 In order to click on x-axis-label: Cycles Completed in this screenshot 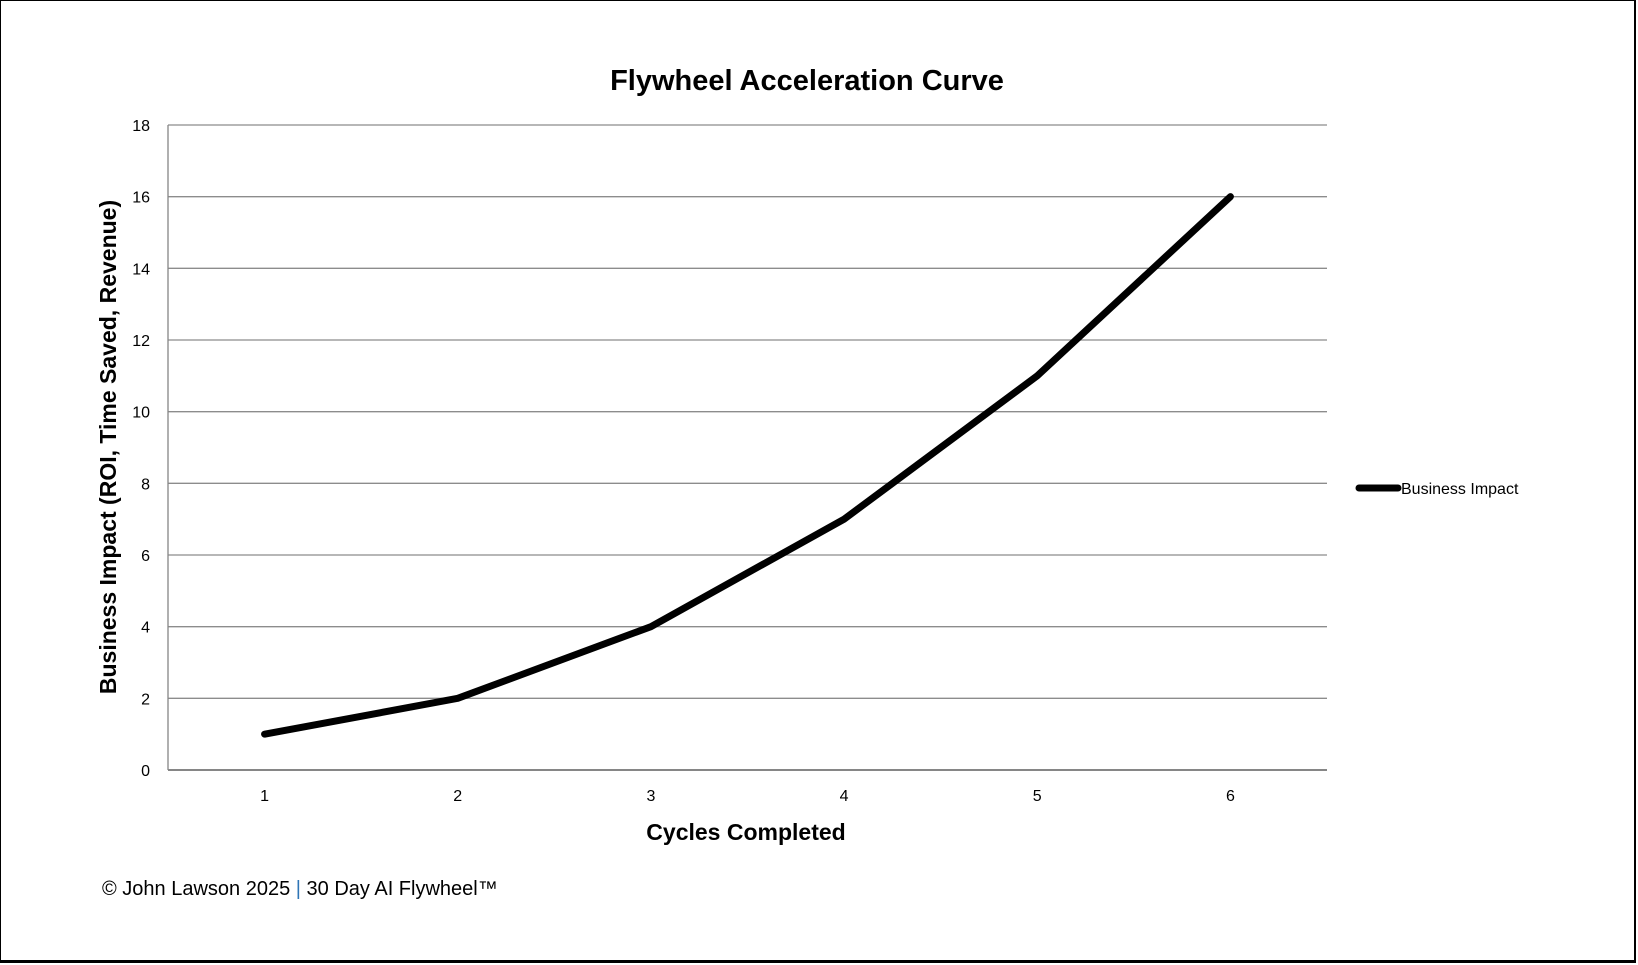, I will do `click(745, 832)`.